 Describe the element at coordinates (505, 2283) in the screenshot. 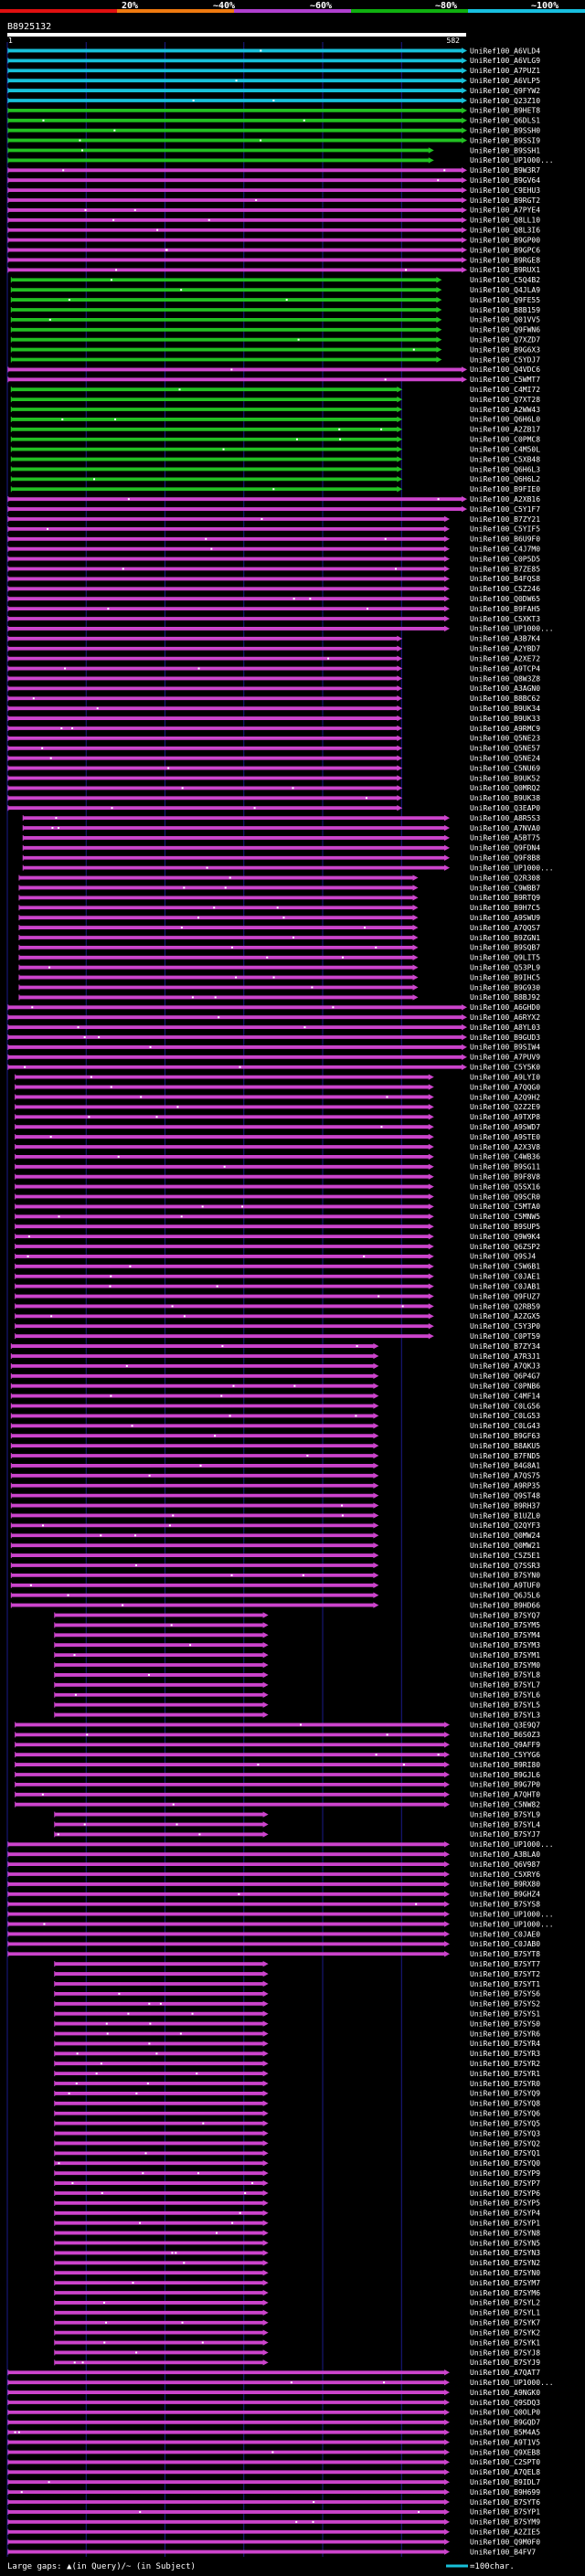

I see `hit-label: UniRef100_B7SYM7` at that location.